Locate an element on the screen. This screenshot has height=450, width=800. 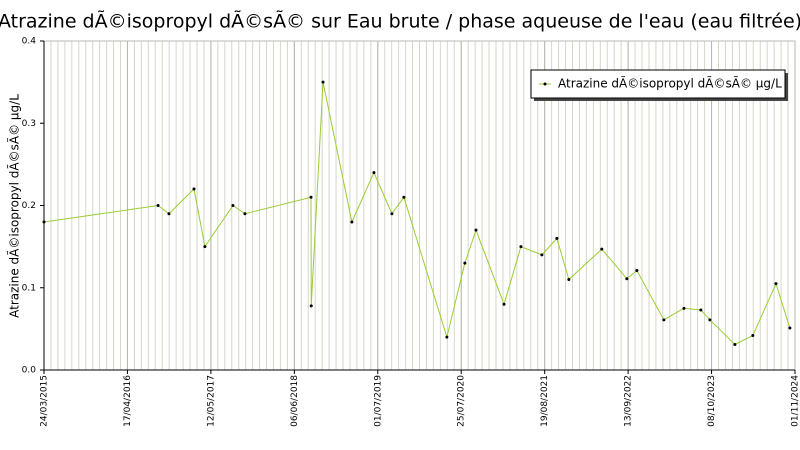
legend-box is located at coordinates (658, 84).